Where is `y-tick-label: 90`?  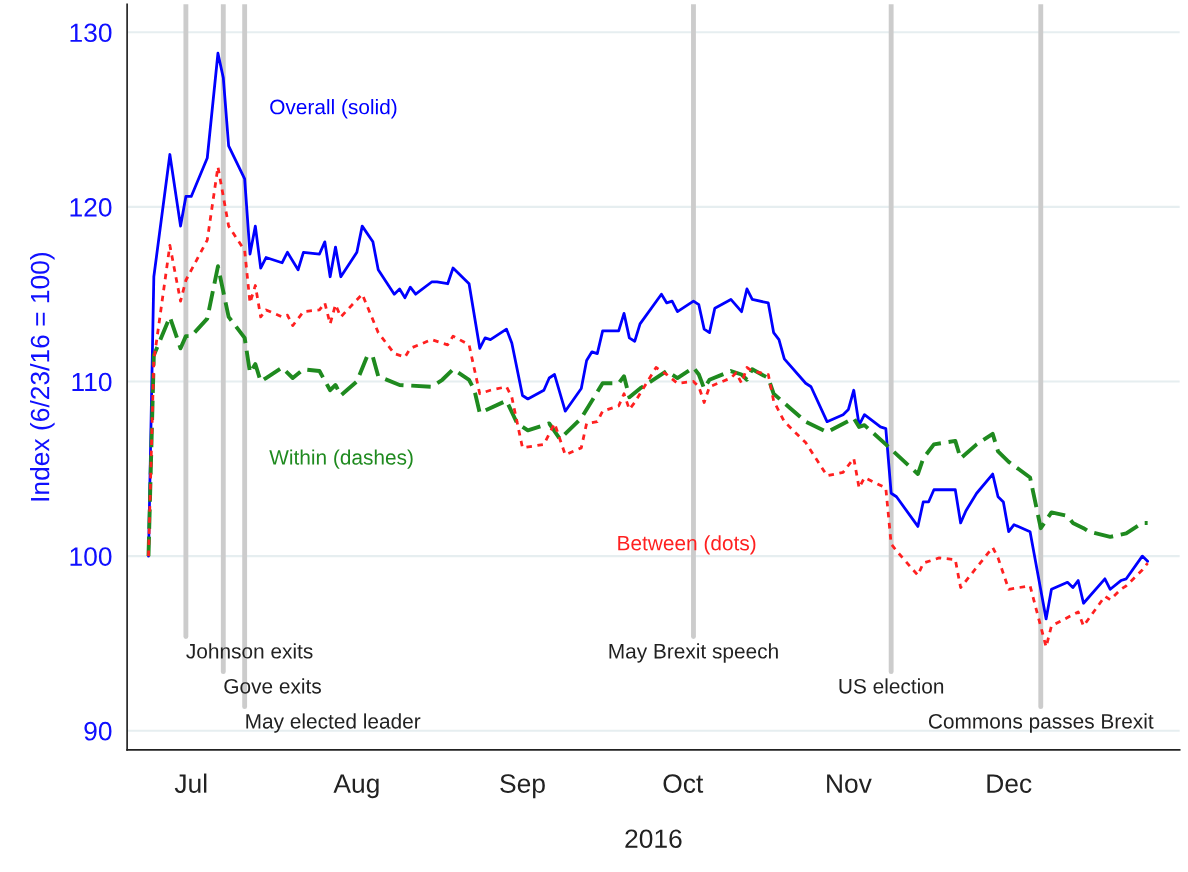
y-tick-label: 90 is located at coordinates (98, 731).